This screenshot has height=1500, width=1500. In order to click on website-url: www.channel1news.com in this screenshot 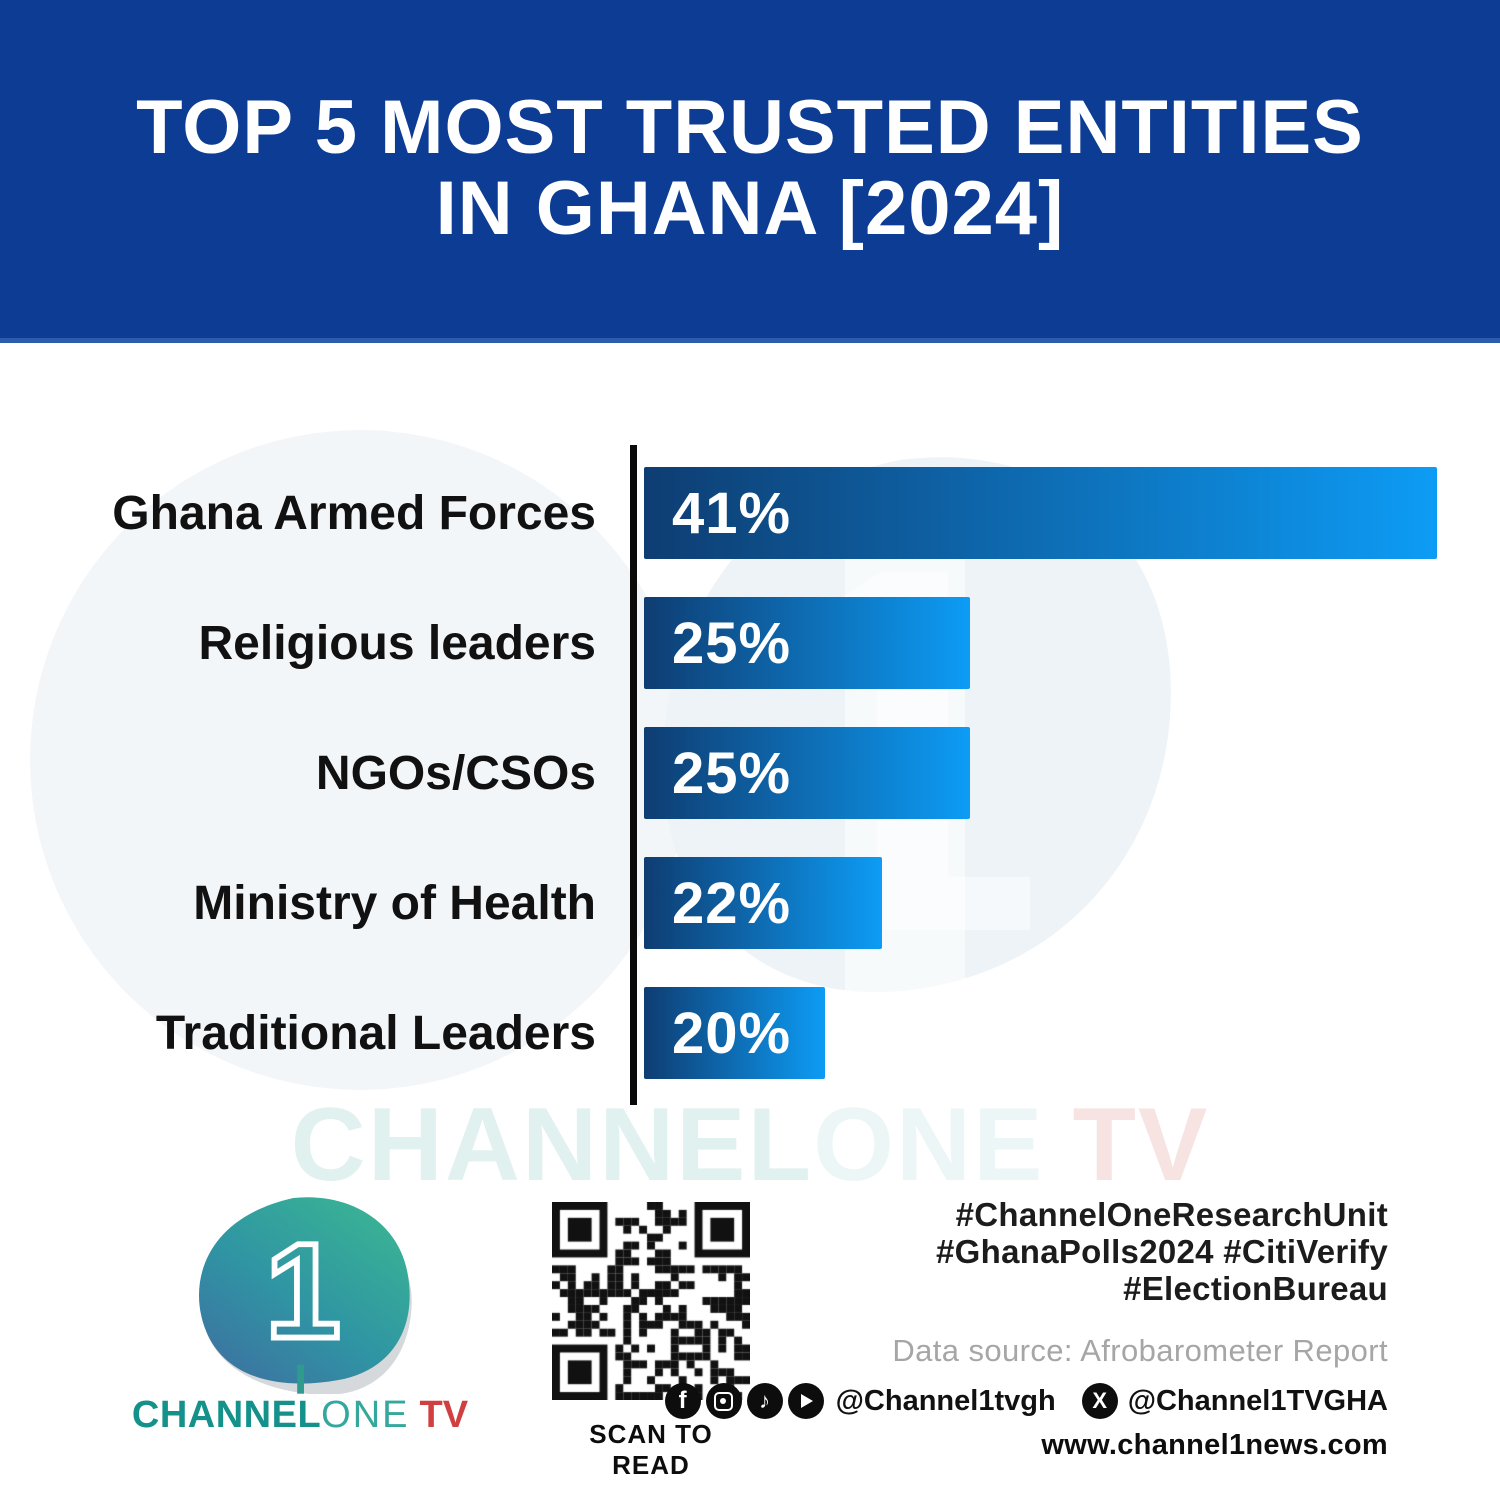, I will do `click(1214, 1445)`.